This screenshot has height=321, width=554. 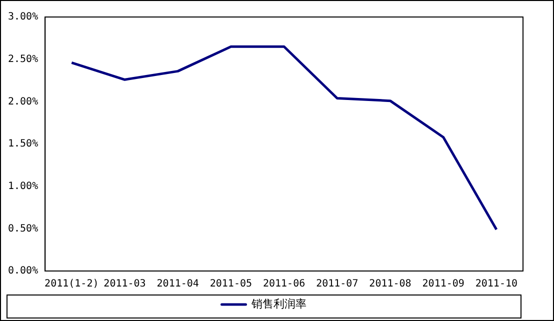 What do you see at coordinates (177, 284) in the screenshot?
I see `x-tick-label: 2011-04` at bounding box center [177, 284].